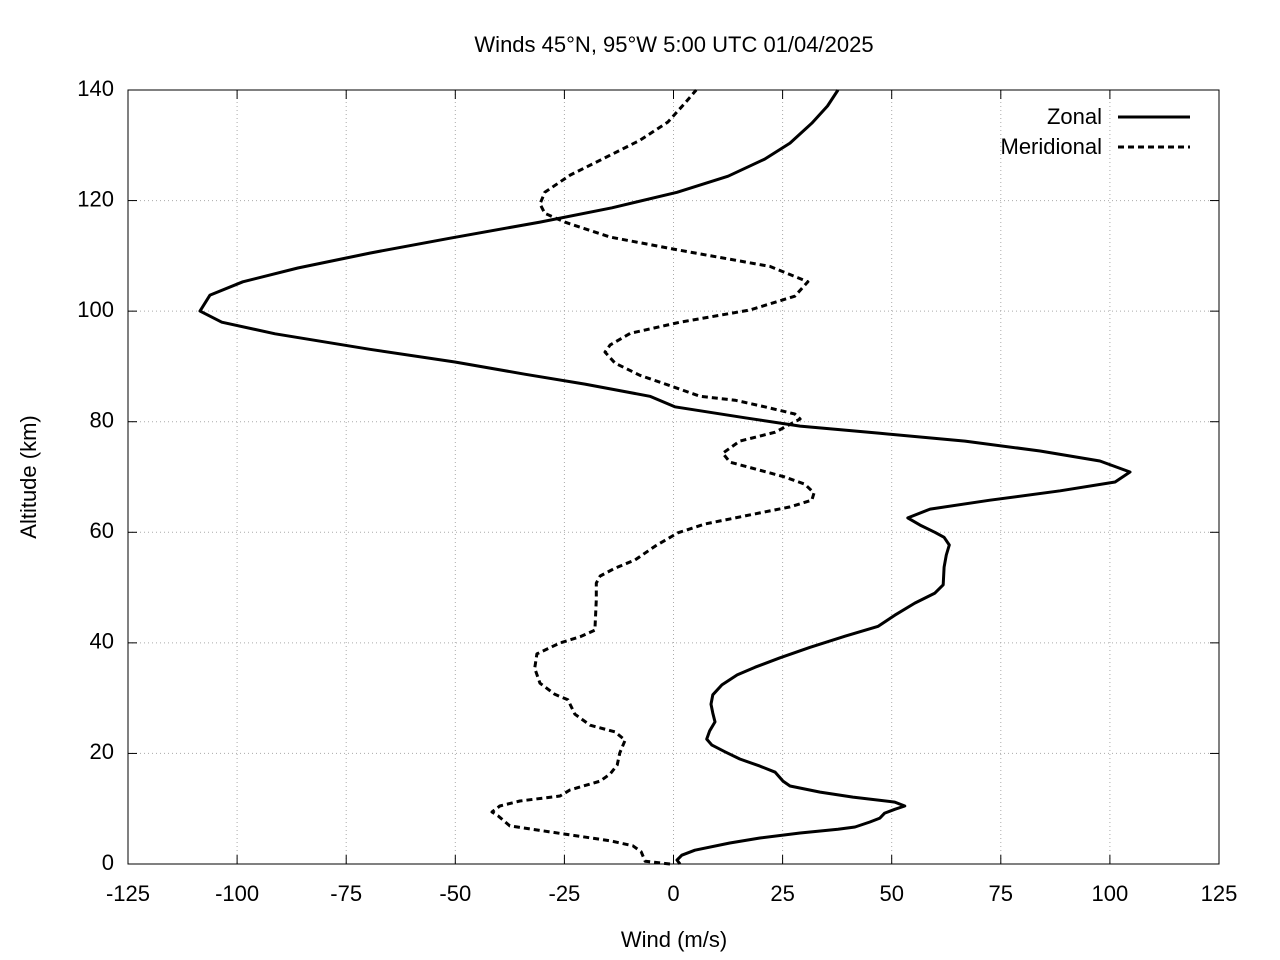  What do you see at coordinates (108, 862) in the screenshot?
I see `y-tick-label: 0` at bounding box center [108, 862].